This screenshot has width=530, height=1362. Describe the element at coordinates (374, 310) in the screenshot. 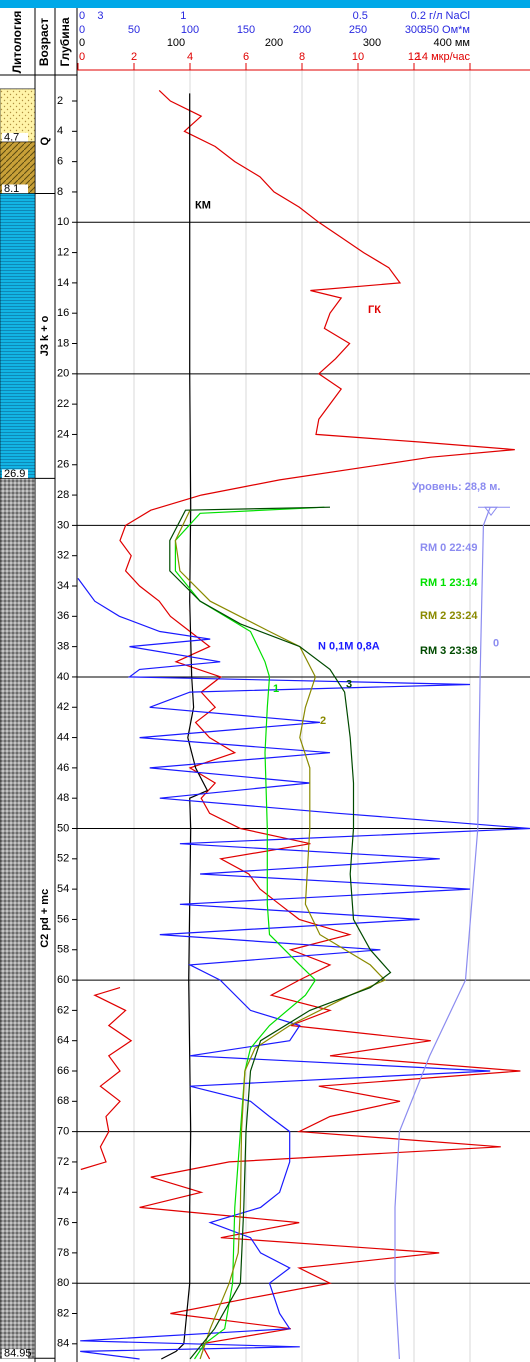

I see `curve-name: ГК` at that location.